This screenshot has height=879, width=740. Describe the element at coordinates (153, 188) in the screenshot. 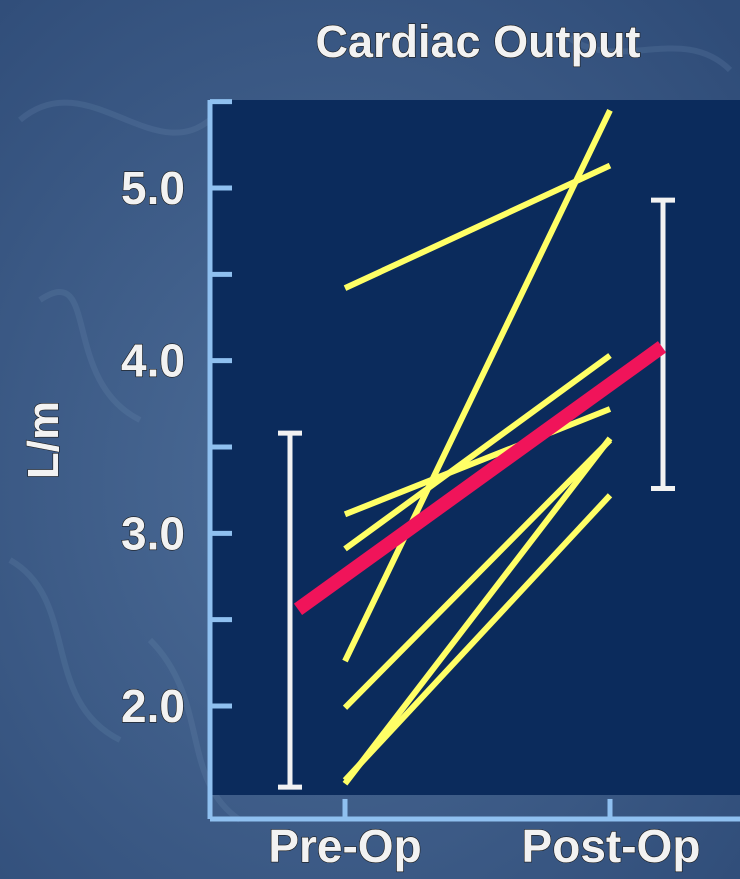

I see `y-tick-label: 5.0` at that location.